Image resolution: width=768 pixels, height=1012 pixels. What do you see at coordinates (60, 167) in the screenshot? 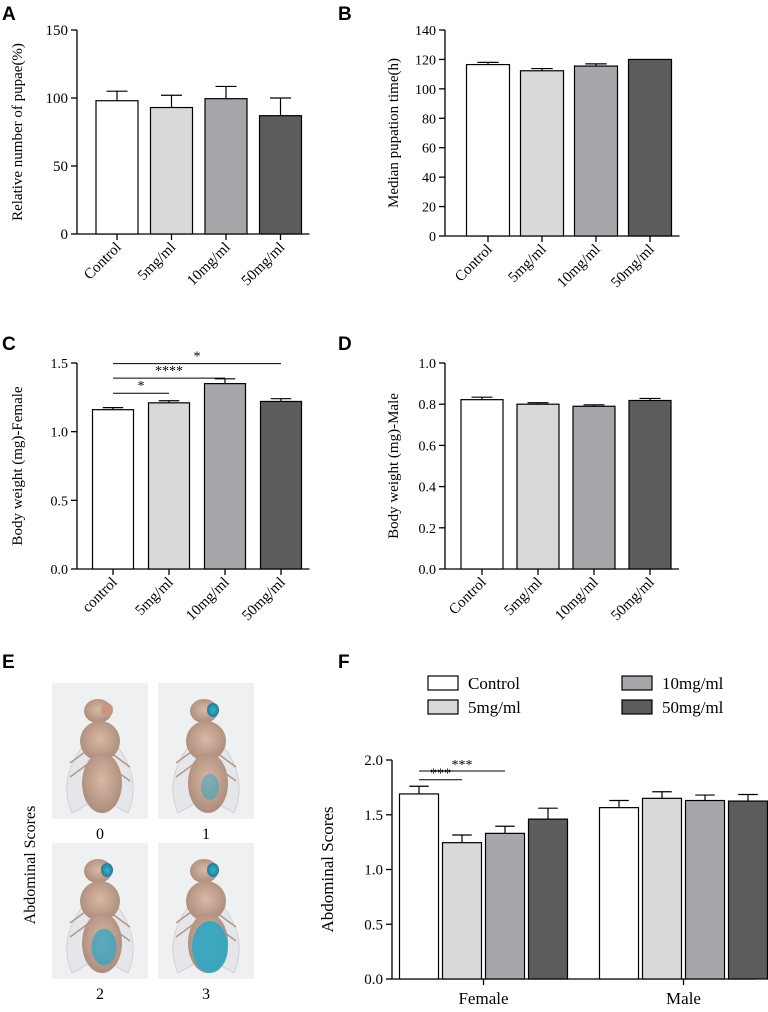
I see `y-tick-label: 50` at bounding box center [60, 167].